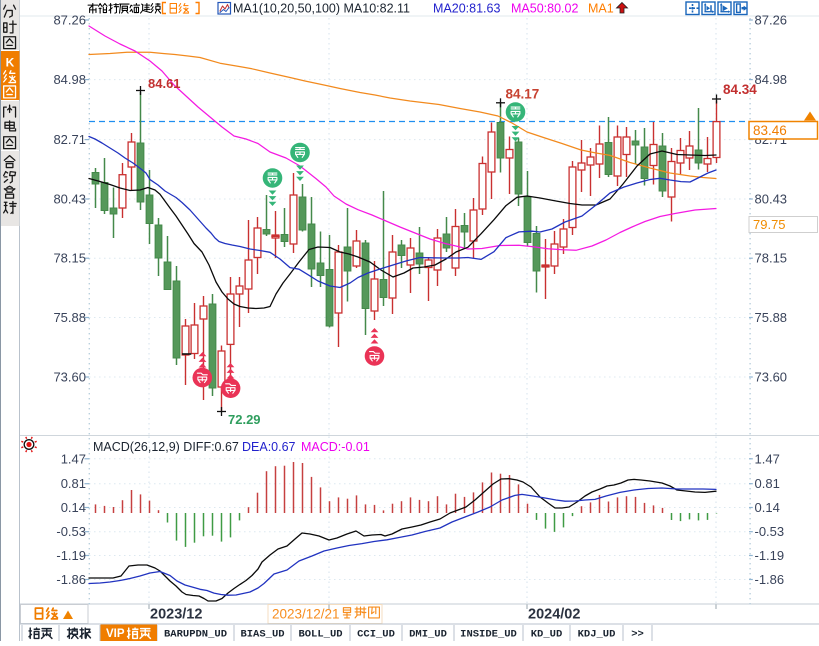  What do you see at coordinates (544, 9) in the screenshot?
I see `svg-text: MA50:80.02` at bounding box center [544, 9].